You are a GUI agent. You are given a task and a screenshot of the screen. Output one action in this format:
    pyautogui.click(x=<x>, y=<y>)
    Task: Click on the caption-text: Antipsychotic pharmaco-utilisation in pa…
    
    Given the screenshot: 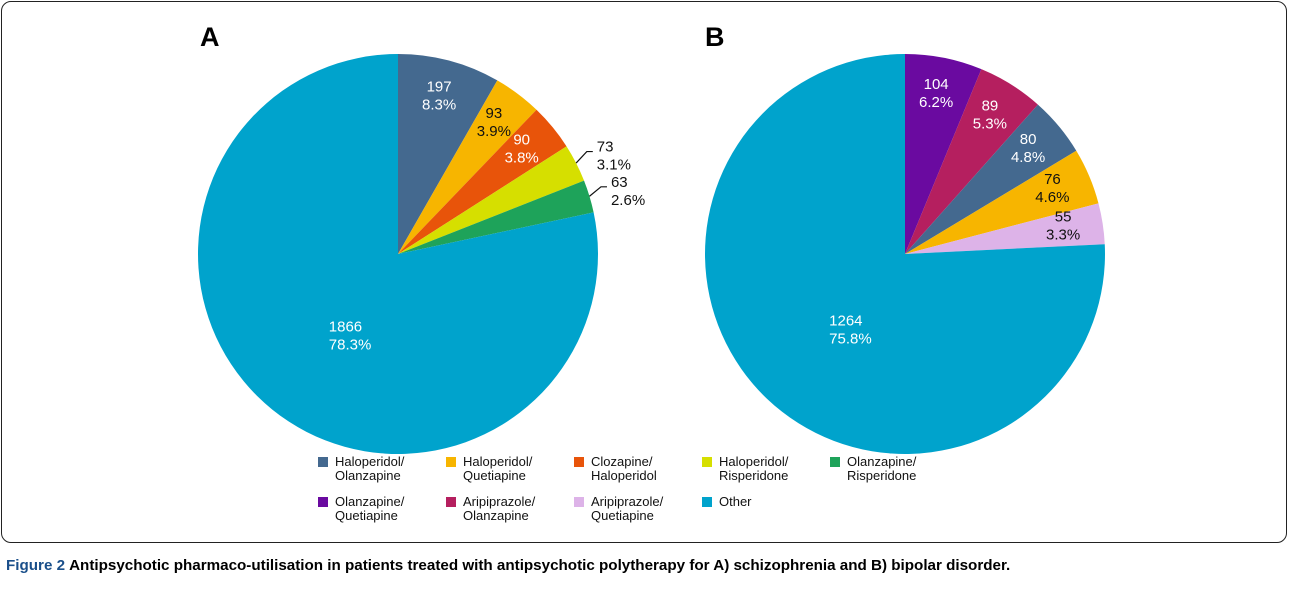 What is the action you would take?
    pyautogui.click(x=540, y=565)
    